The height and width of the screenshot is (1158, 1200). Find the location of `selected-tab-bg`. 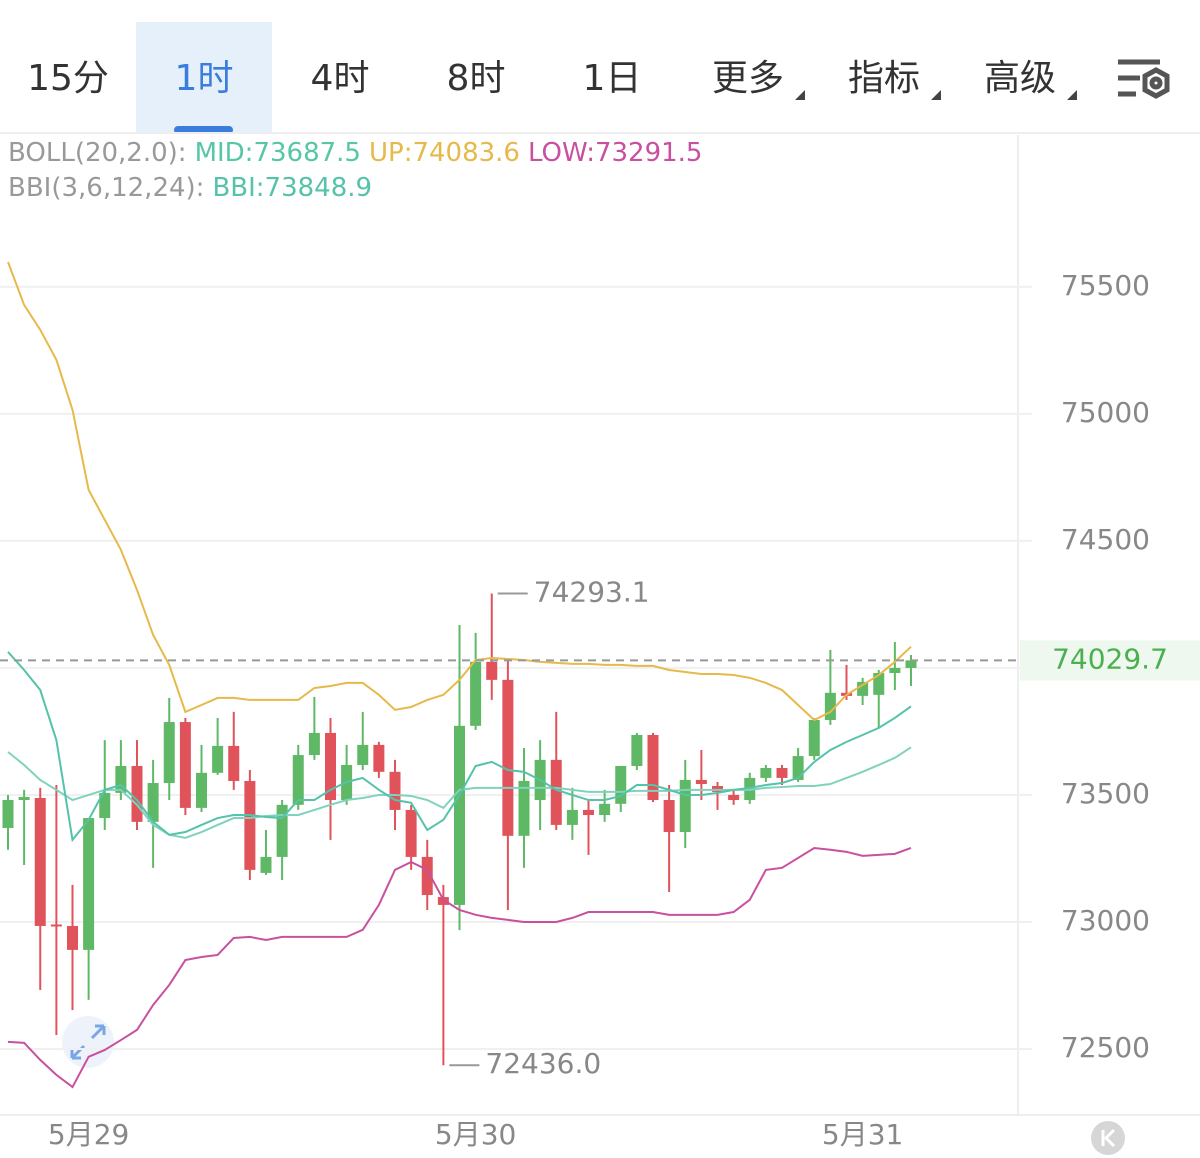

selected-tab-bg is located at coordinates (204, 77).